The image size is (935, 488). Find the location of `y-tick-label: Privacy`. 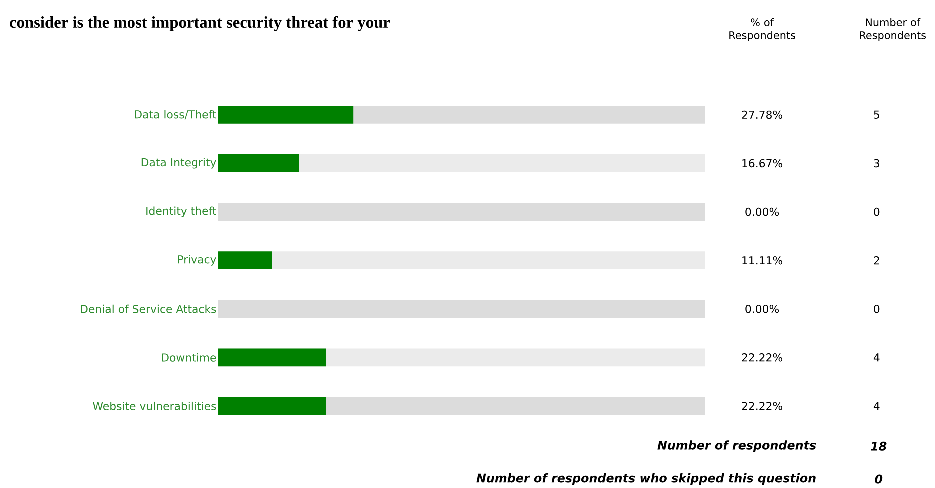

y-tick-label: Privacy is located at coordinates (197, 260).